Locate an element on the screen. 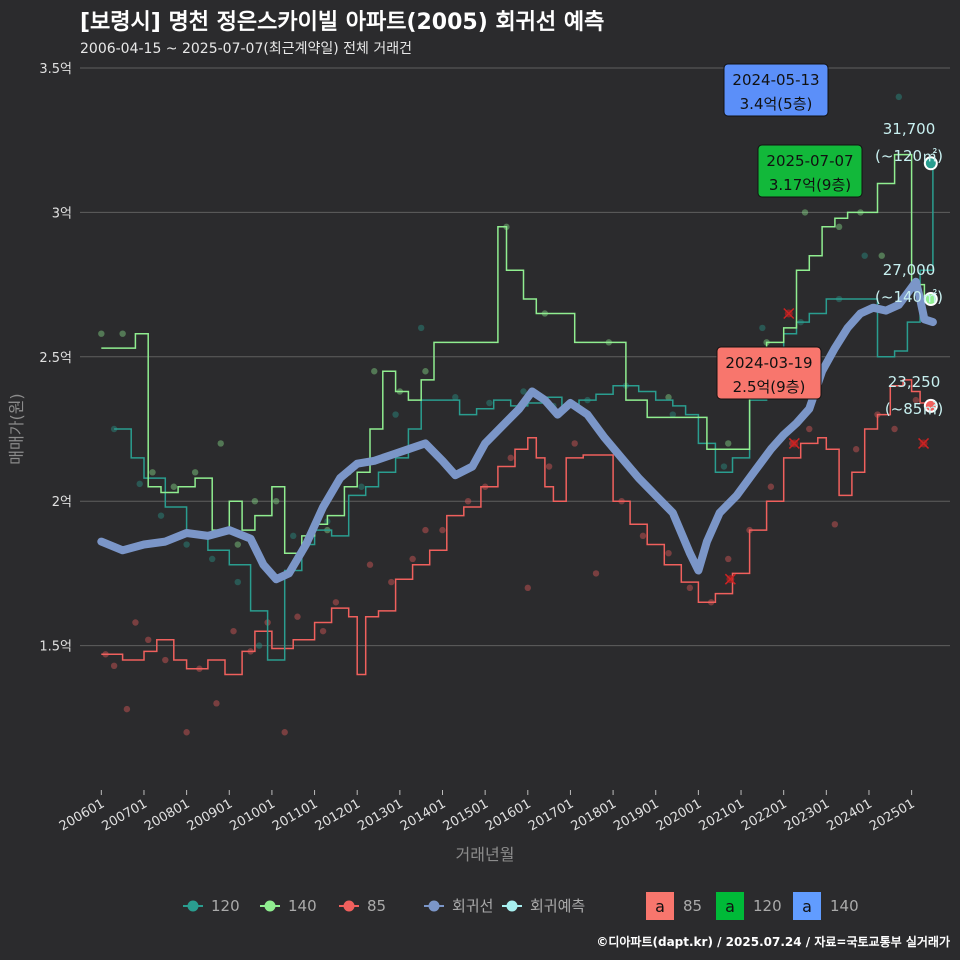 Image resolution: width=960 pixels, height=960 pixels. x-tick-label: 202101 is located at coordinates (722, 815).